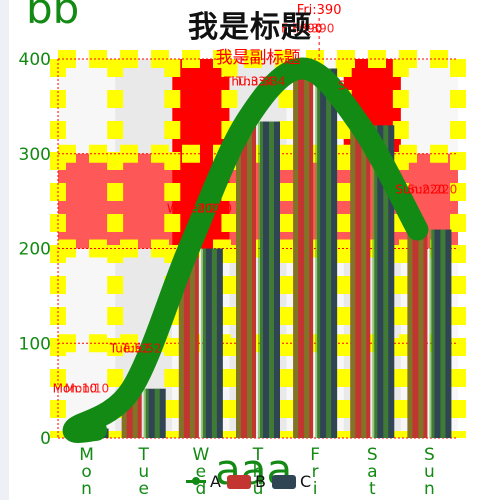  Describe the element at coordinates (283, 481) in the screenshot. I see `legend-swatch-c` at that location.